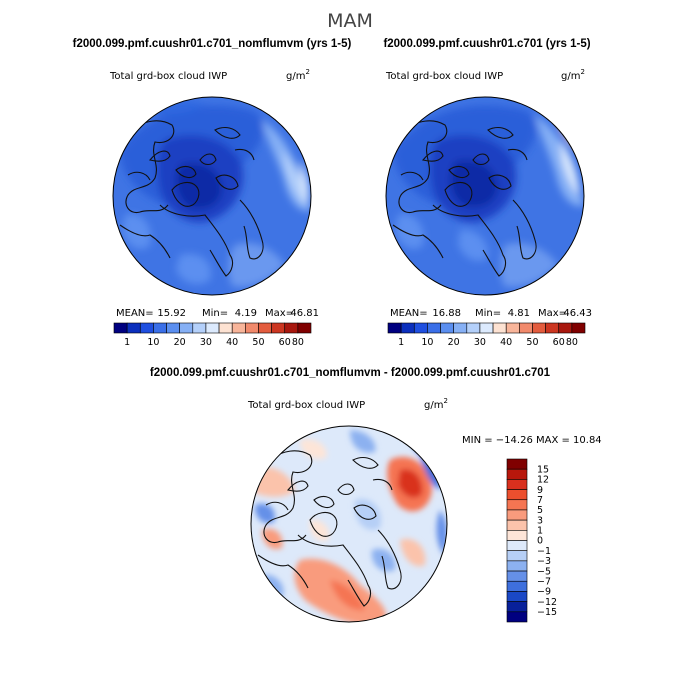 The height and width of the screenshot is (700, 700). I want to click on colorbar-2-tick-label: 30, so click(480, 342).